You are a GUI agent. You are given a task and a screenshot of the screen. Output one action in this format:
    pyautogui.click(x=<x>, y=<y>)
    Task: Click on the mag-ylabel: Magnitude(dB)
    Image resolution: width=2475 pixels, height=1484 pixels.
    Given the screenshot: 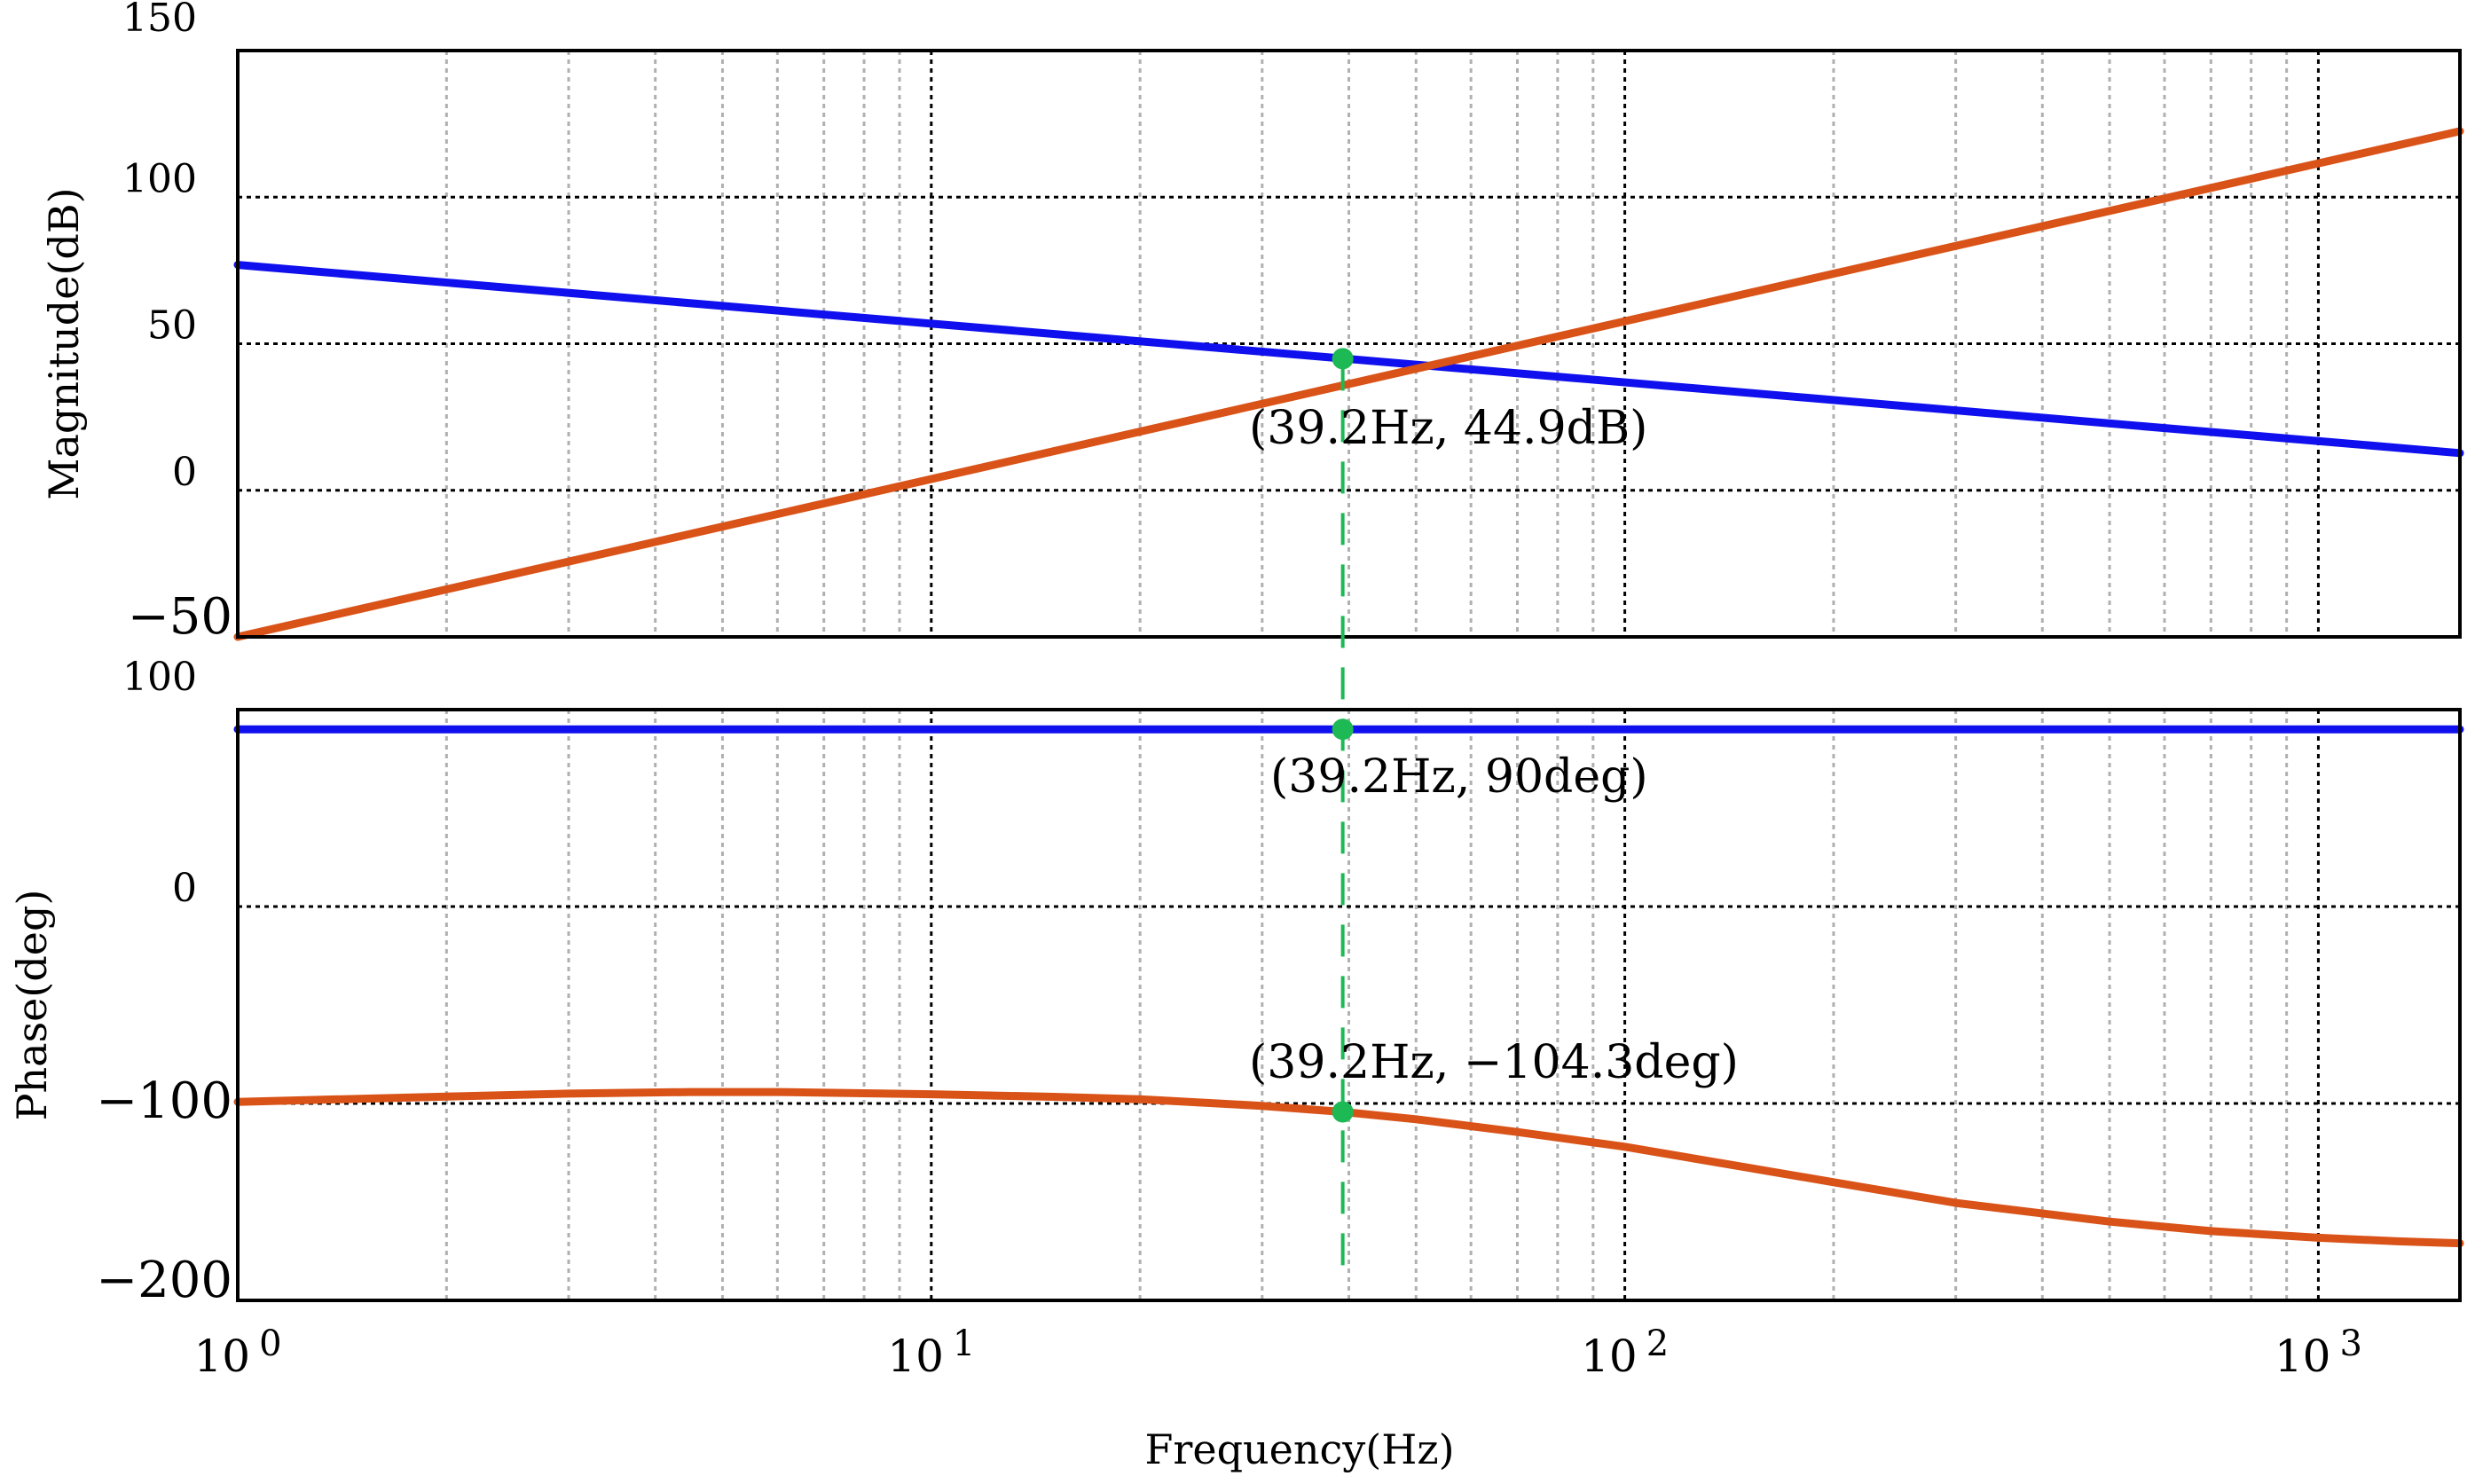 What is the action you would take?
    pyautogui.click(x=64, y=343)
    